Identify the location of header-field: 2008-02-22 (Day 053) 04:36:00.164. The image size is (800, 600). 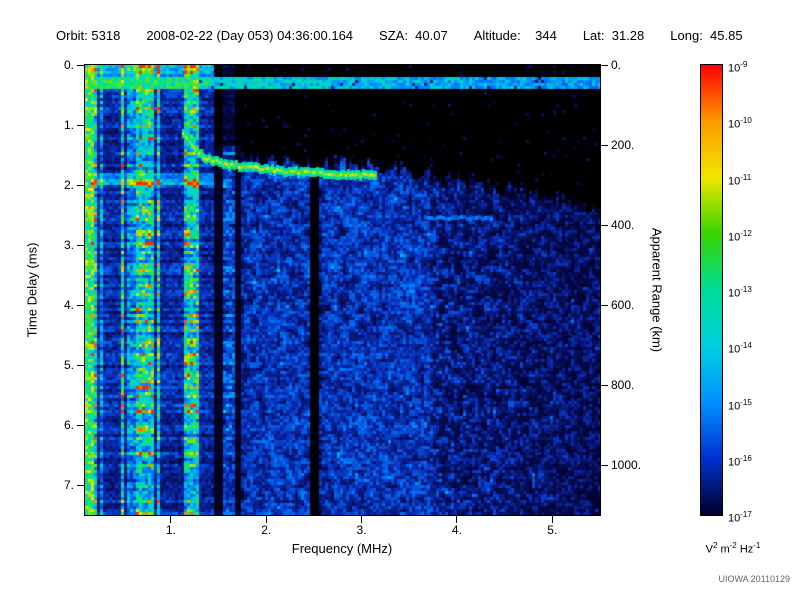
(250, 35).